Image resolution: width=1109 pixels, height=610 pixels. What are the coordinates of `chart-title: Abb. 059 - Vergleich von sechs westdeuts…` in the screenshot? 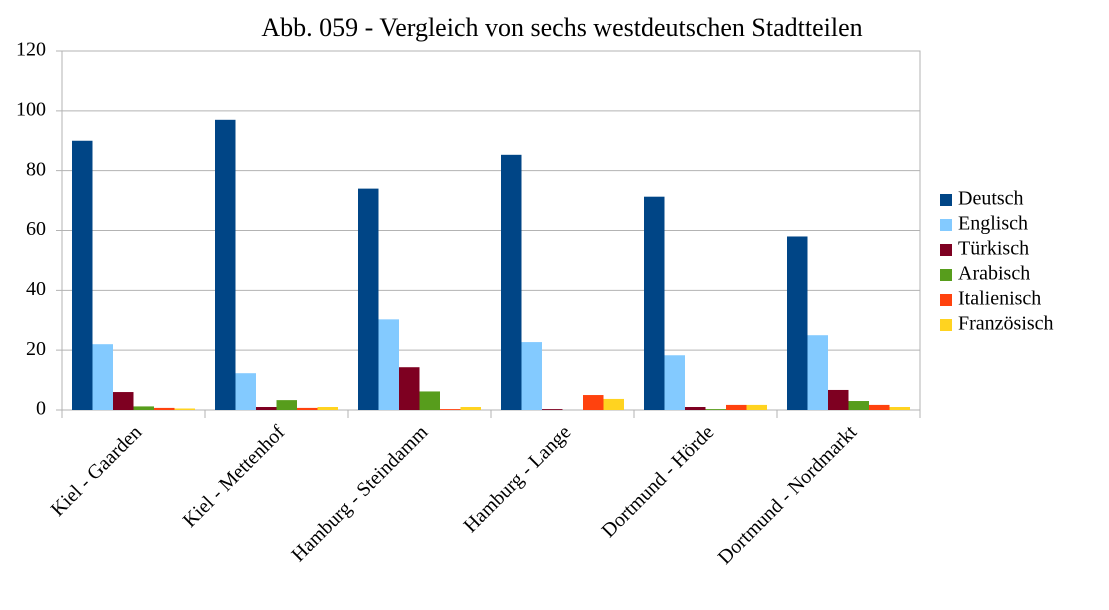 It's located at (561, 27).